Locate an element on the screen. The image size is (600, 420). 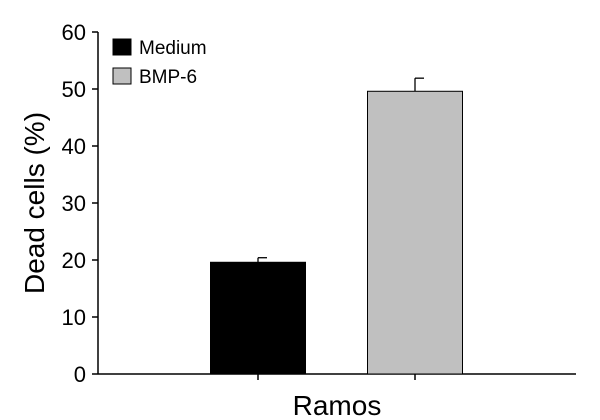
x-axis-label: Ramos is located at coordinates (337, 405).